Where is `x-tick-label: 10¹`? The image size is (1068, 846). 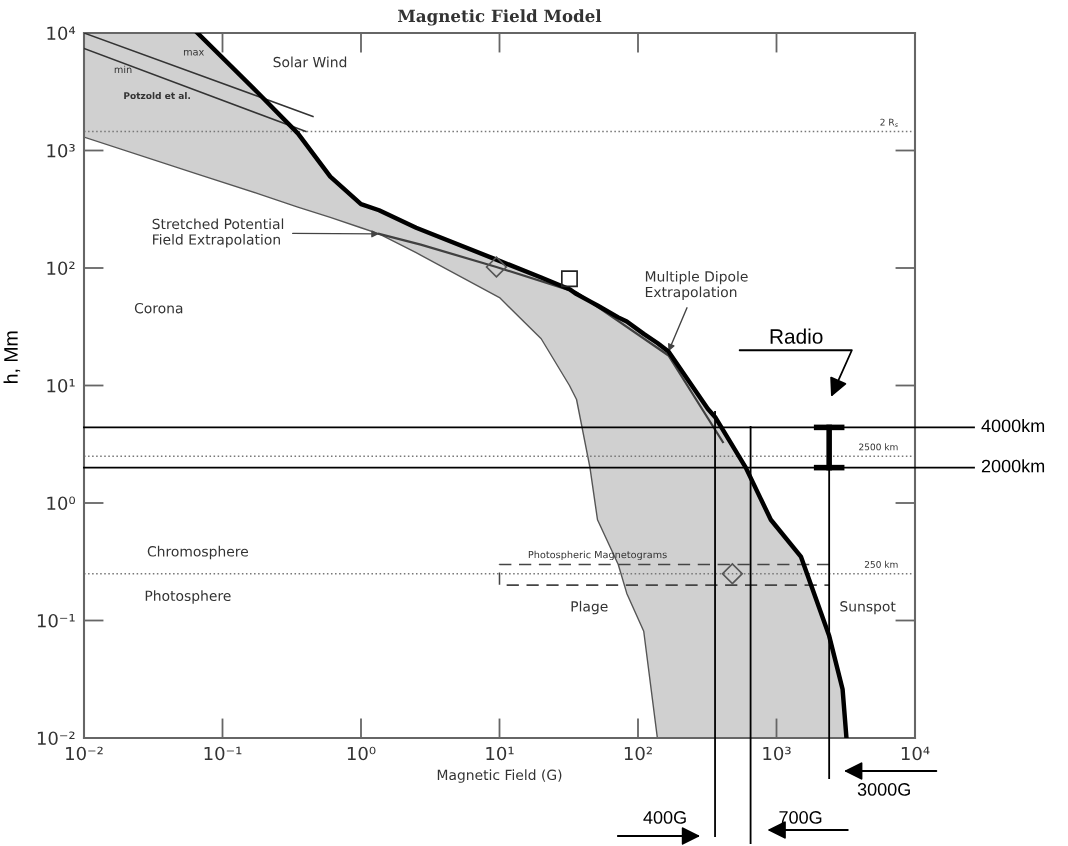 x-tick-label: 10¹ is located at coordinates (500, 753).